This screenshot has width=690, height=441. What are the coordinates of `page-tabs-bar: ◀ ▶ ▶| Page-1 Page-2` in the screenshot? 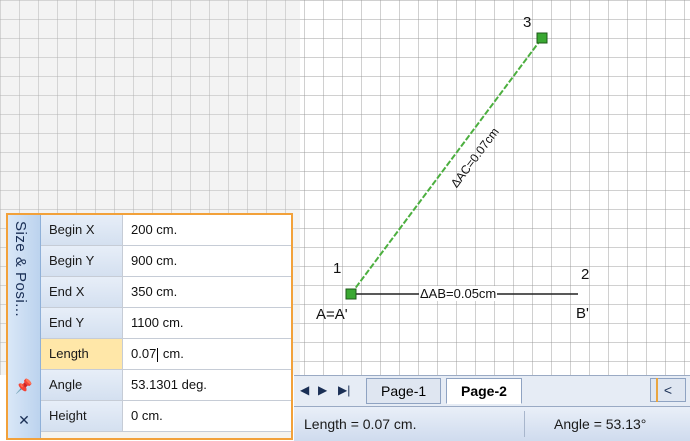 It's located at (492, 390).